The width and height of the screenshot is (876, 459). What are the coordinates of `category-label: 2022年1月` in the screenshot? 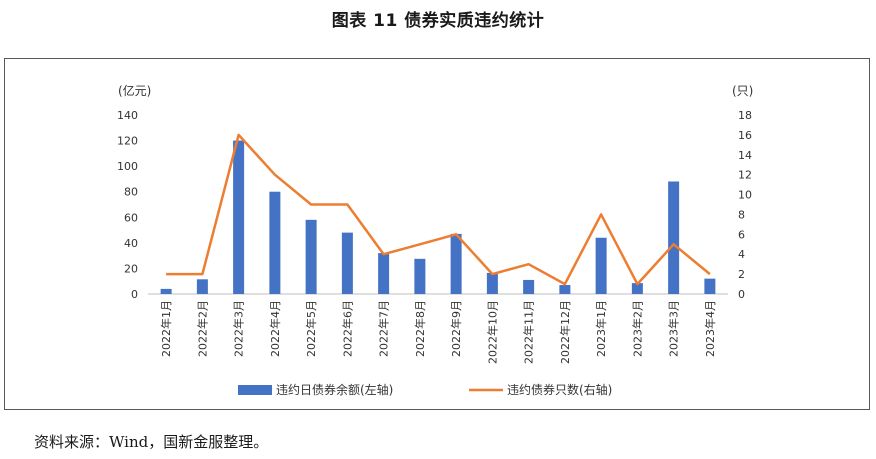 It's located at (166, 328).